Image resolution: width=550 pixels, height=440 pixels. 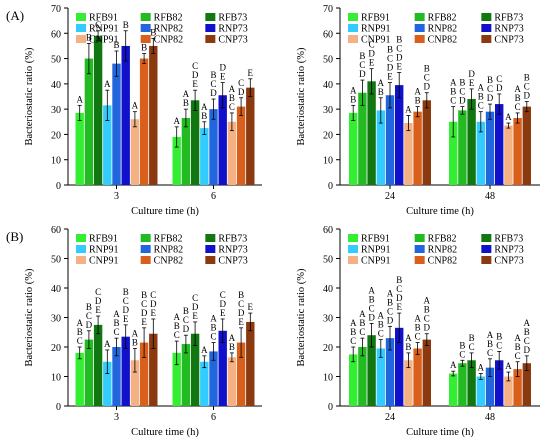 What do you see at coordinates (330, 186) in the screenshot?
I see `y-tick-label: 0` at bounding box center [330, 186].